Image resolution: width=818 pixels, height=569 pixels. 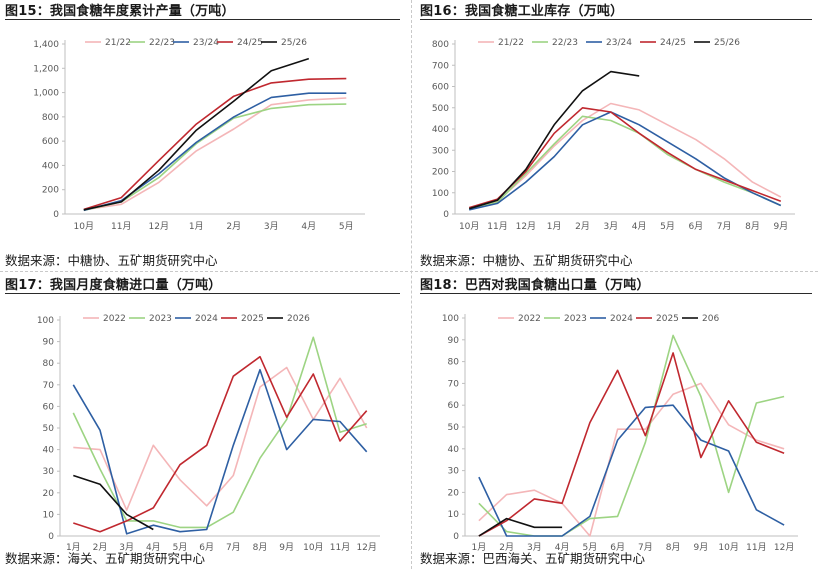 I want to click on chart-title: 图15：我国食糖年度累计产量（万吨）, so click(x=120, y=11).